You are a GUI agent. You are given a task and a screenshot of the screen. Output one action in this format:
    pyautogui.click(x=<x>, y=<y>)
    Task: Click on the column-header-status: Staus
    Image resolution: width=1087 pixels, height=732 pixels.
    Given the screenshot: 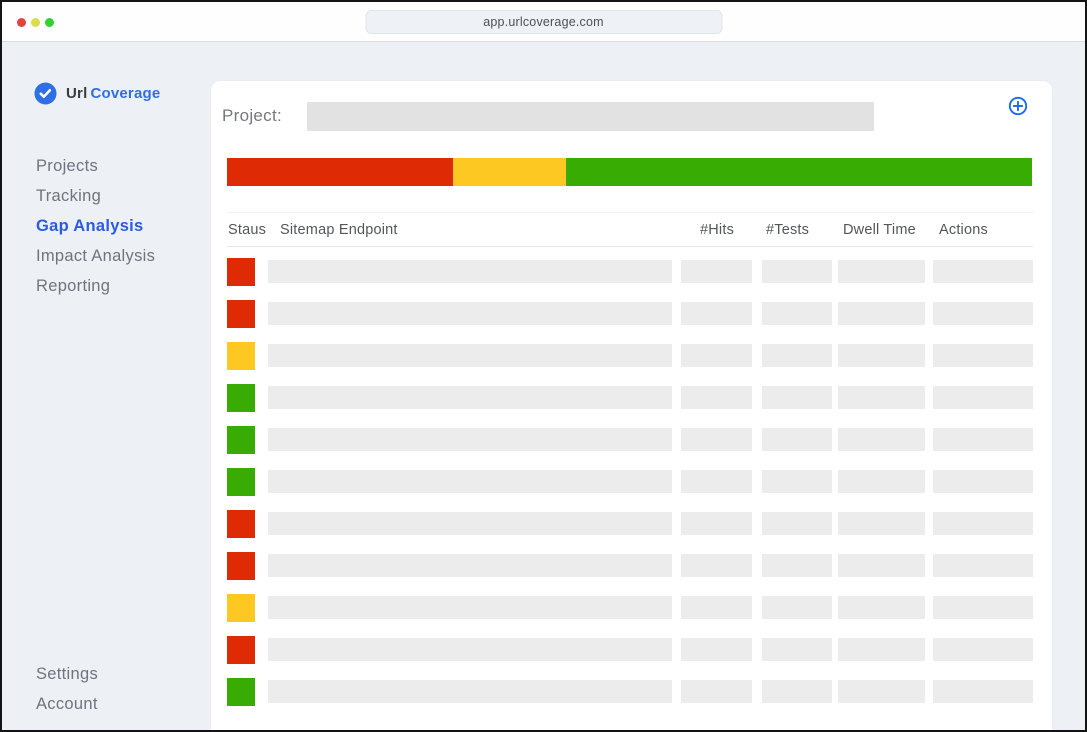 What is the action you would take?
    pyautogui.click(x=247, y=229)
    